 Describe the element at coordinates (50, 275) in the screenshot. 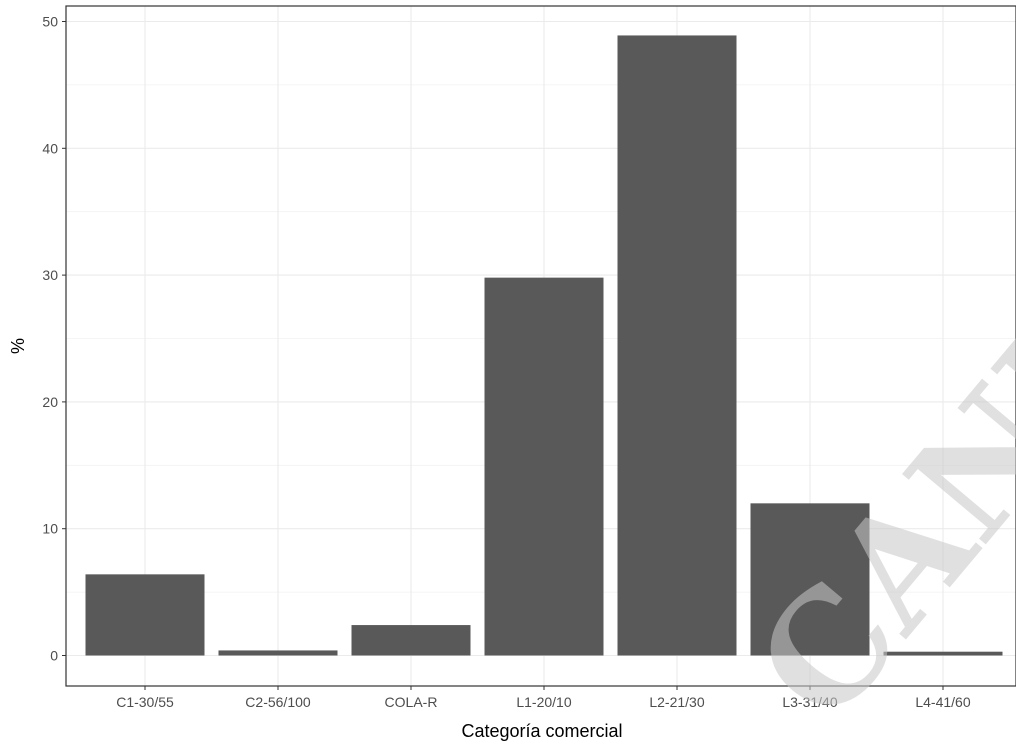

I see `y-tick-label: 30` at that location.